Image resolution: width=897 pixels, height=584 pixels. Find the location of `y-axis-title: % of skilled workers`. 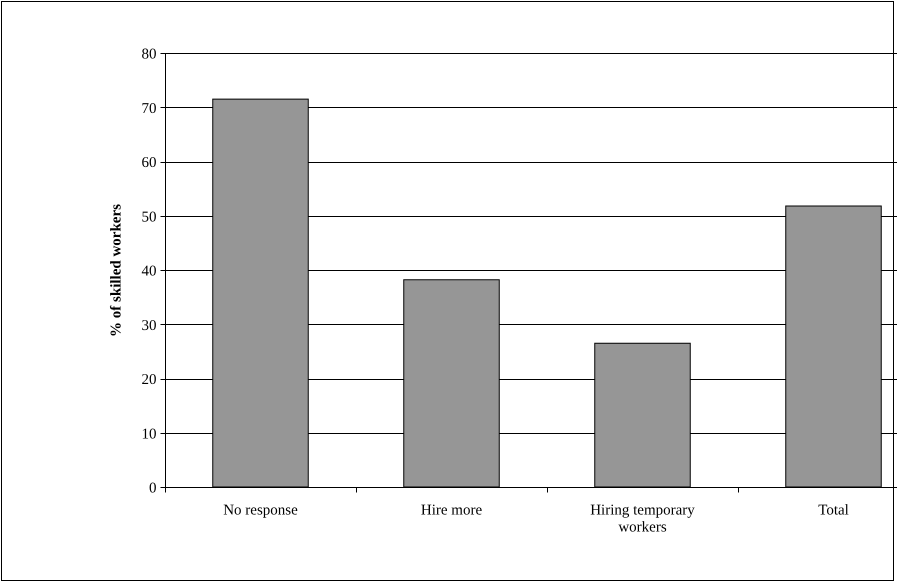

y-axis-title: % of skilled workers is located at coordinates (116, 270).